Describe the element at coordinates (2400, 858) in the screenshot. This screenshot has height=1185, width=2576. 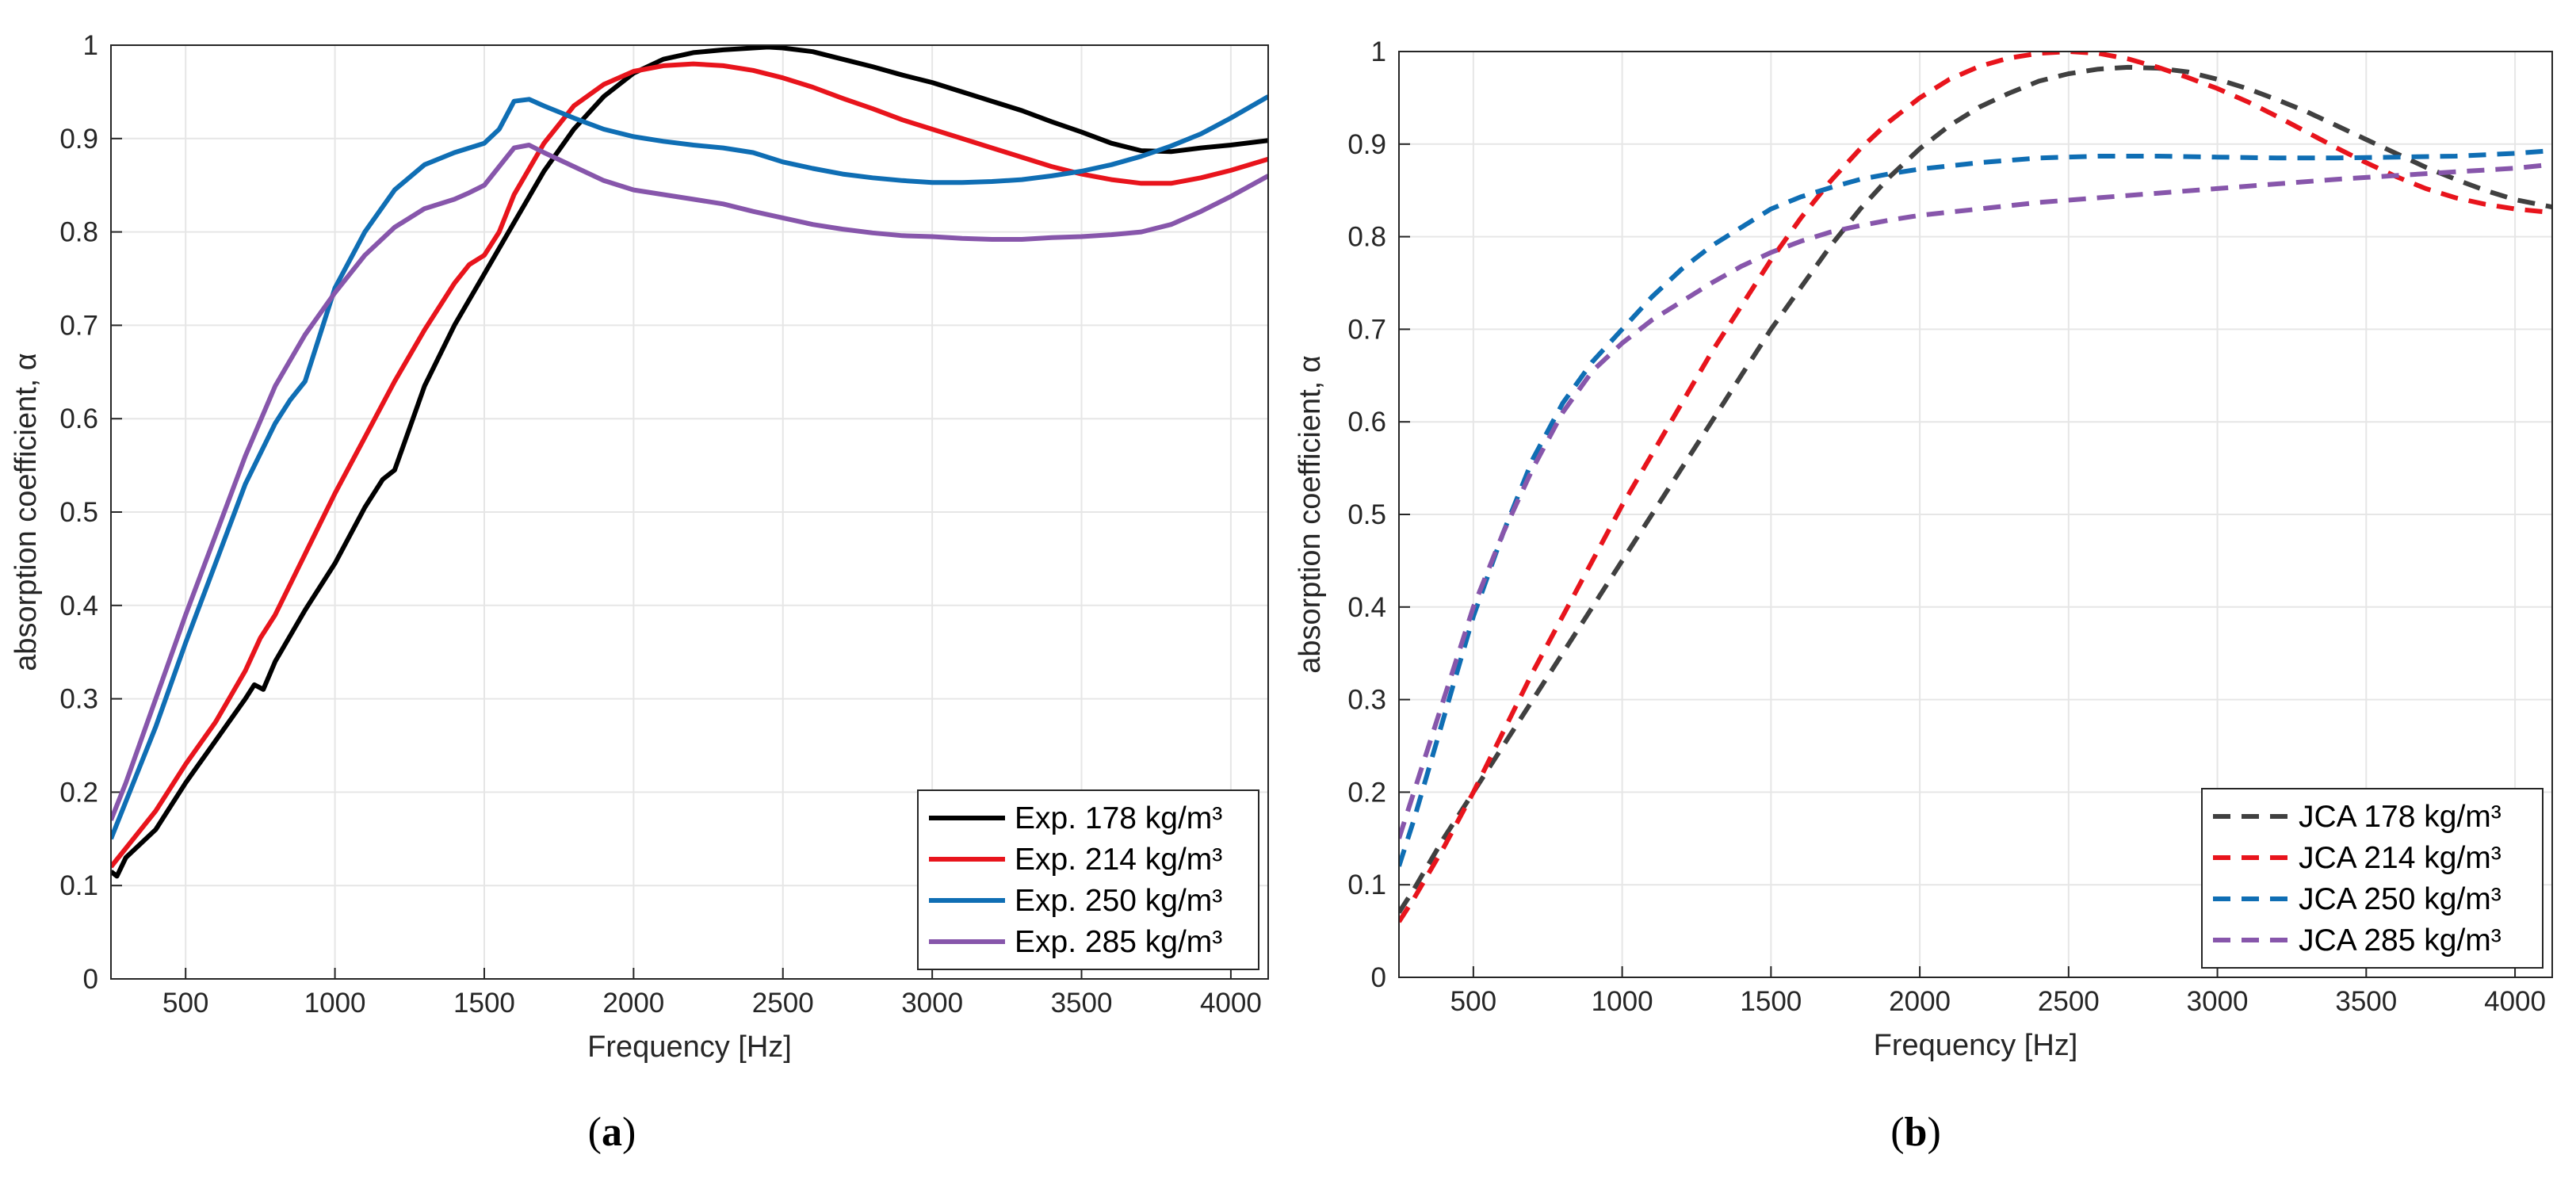
I see `legend-label: JCA 214 kg/m³` at that location.